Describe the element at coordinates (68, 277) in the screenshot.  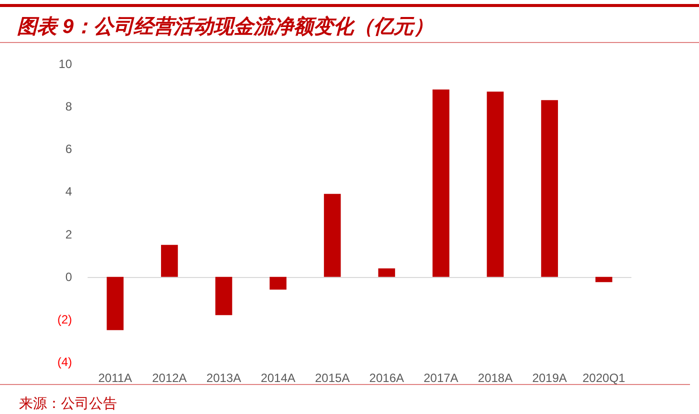
I see `y-tick-label: 0` at that location.